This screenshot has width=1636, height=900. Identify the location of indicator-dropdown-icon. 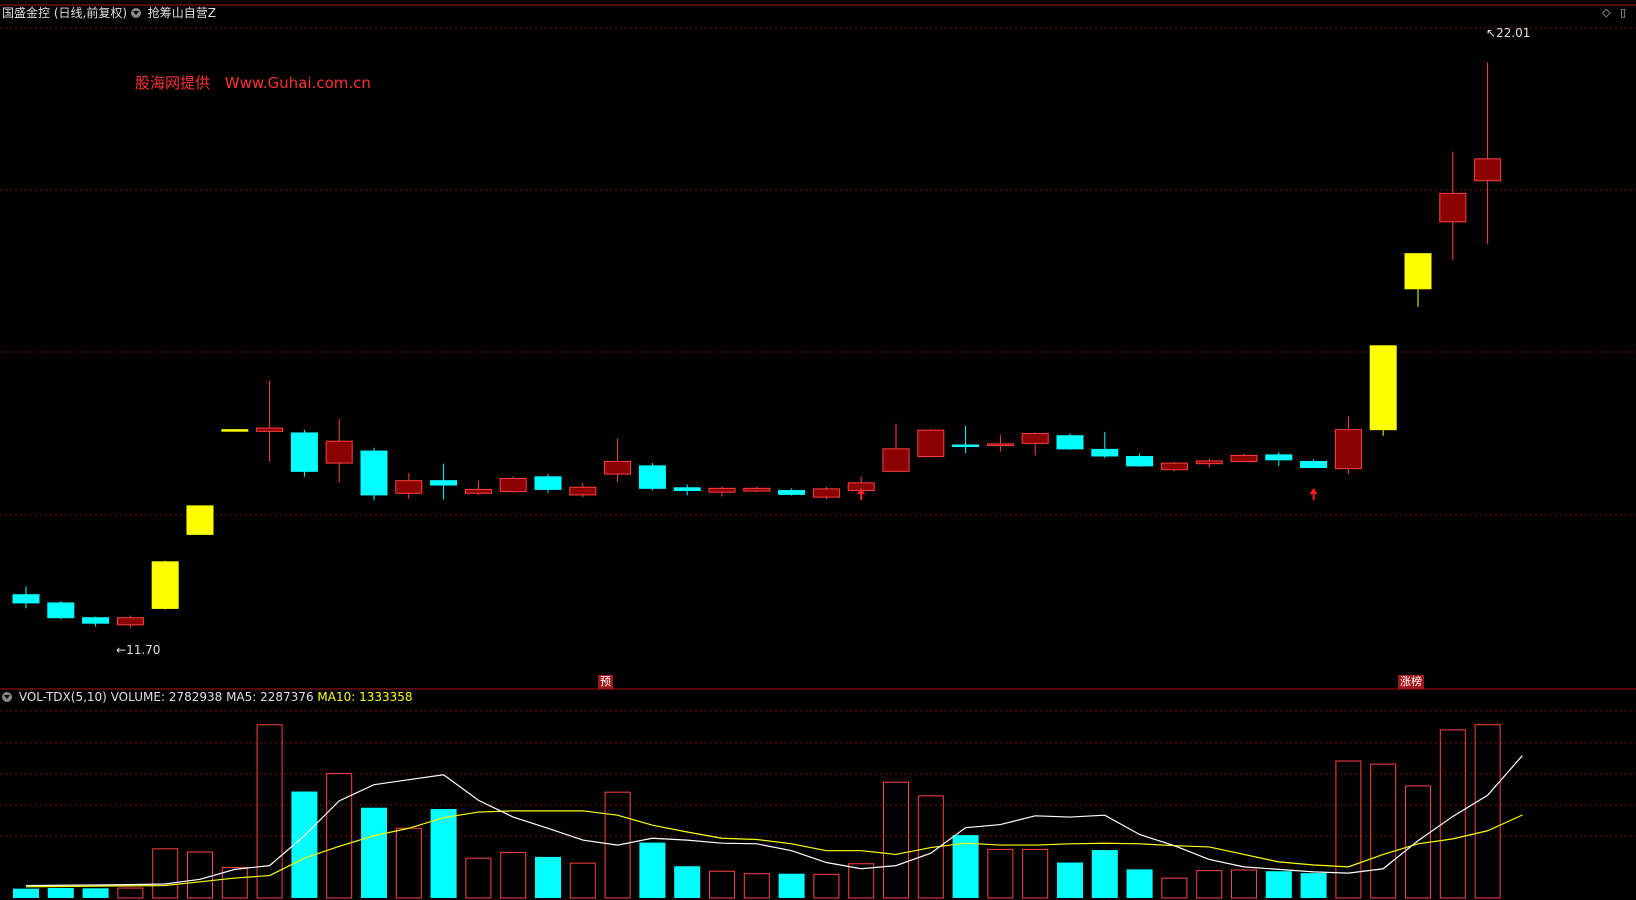
(135, 13).